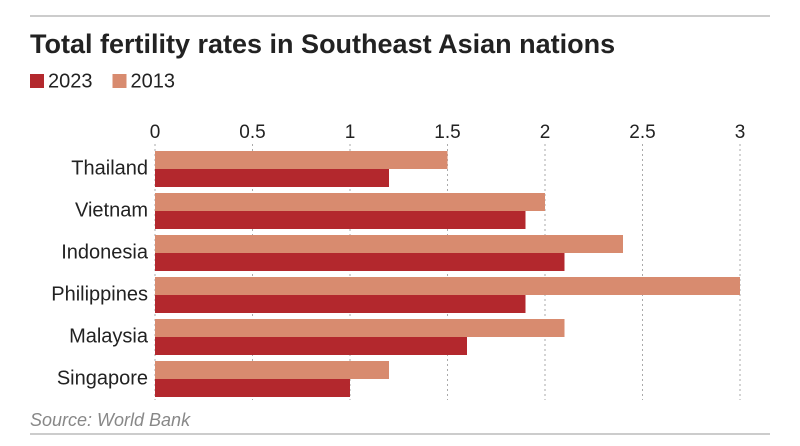  I want to click on y-tick-label: Vietnam, so click(111, 210).